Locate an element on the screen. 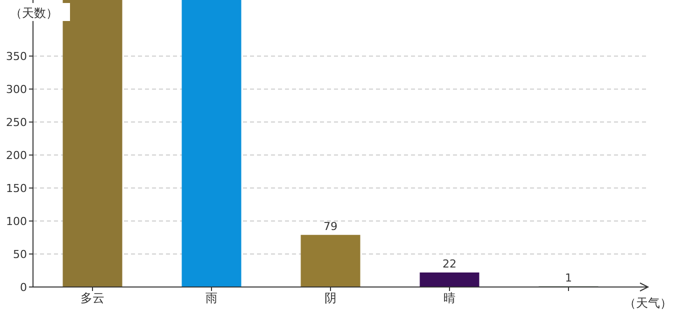 This screenshot has height=320, width=680. x-tick-label: 晴 is located at coordinates (450, 298).